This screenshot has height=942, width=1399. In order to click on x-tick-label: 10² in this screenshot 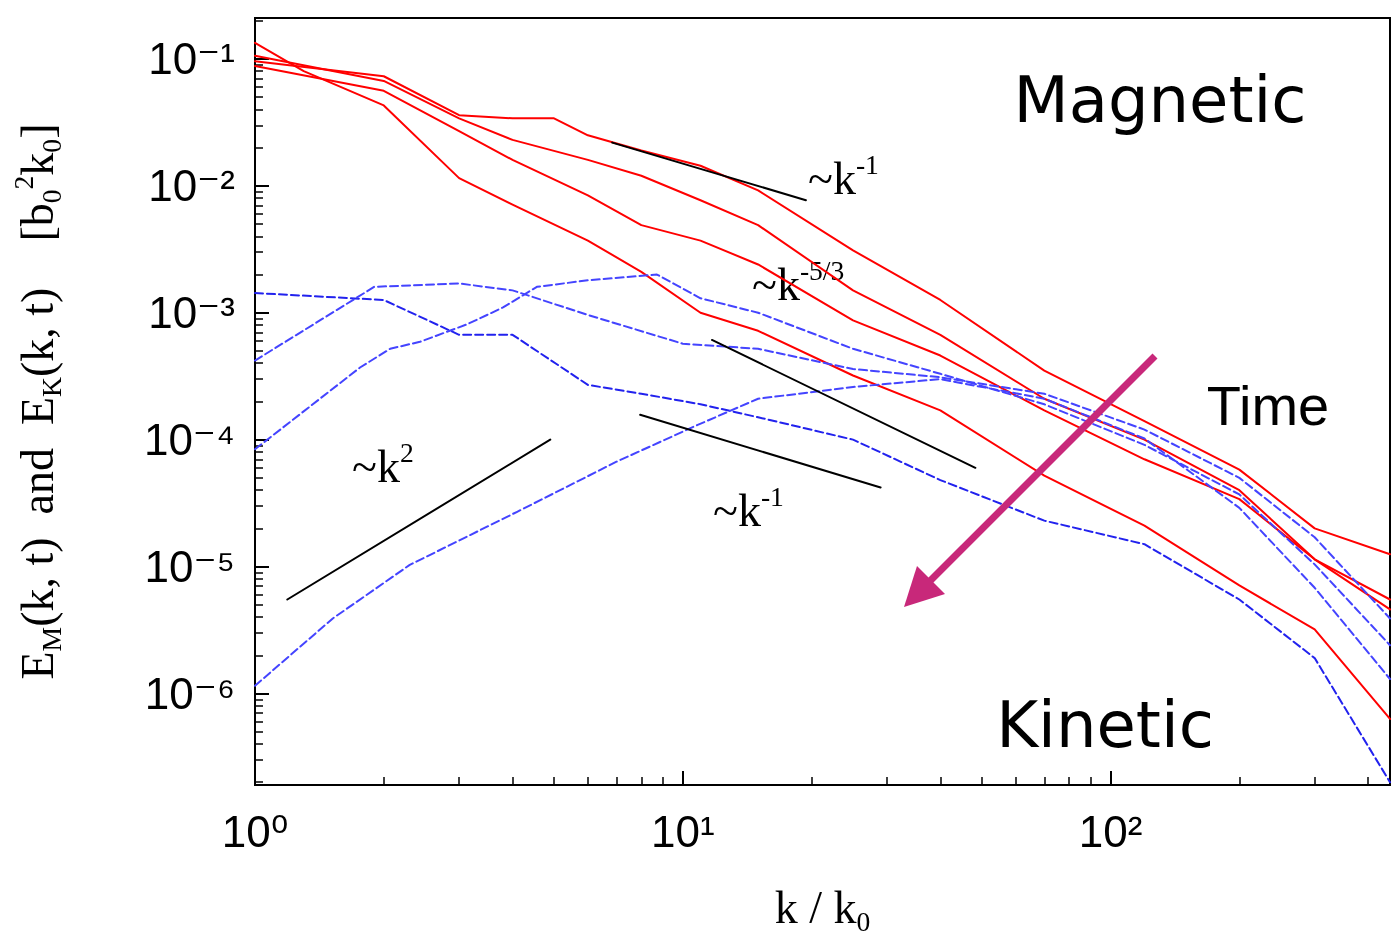, I will do `click(1110, 831)`.